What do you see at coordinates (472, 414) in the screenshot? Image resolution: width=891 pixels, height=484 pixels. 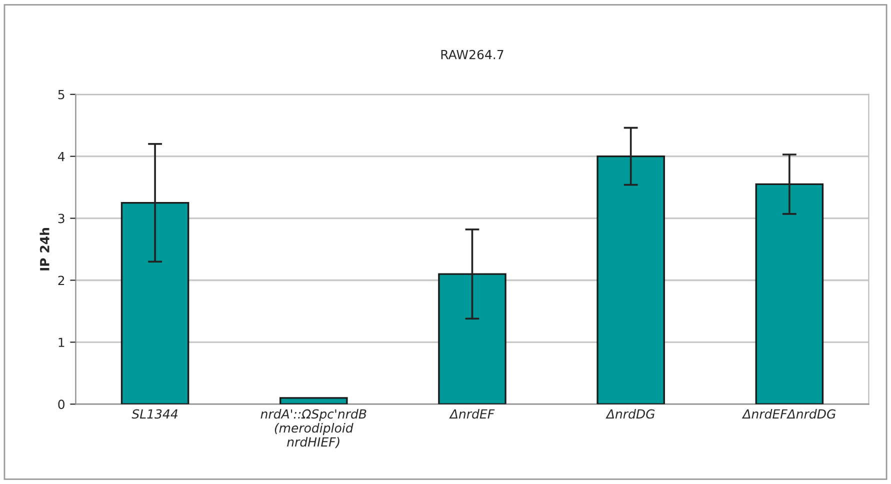 I see `x-tick-label: ΔnrdEF` at bounding box center [472, 414].